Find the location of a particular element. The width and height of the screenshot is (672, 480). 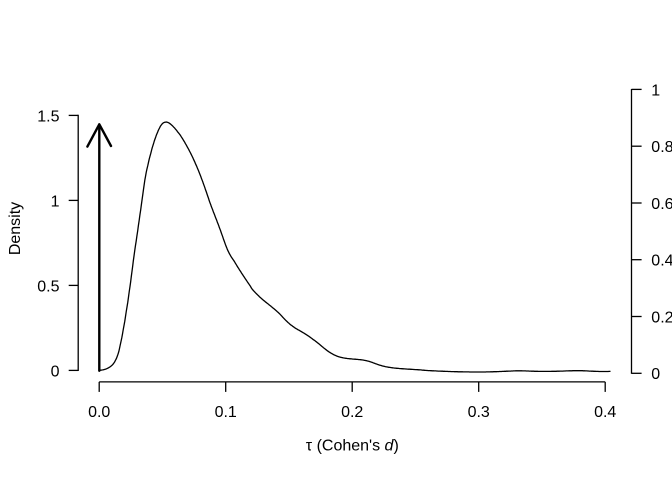

svg-text: τ (Cohen's d) is located at coordinates (352, 445).